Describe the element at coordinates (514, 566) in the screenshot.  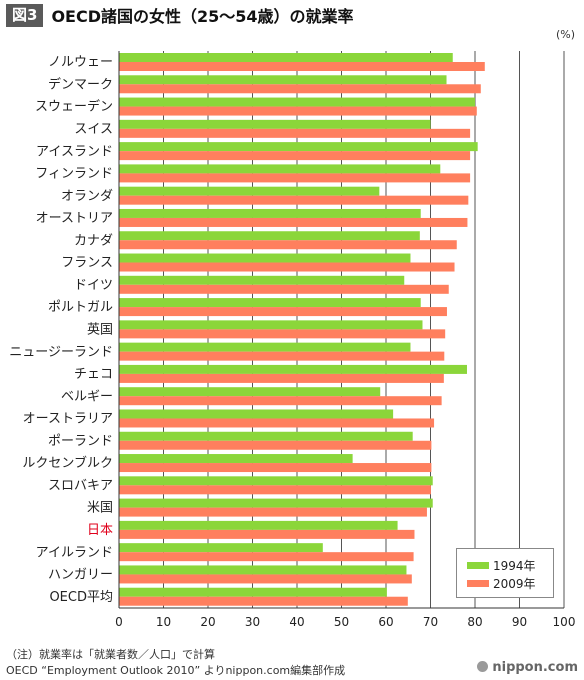
I see `legend-label-1994: 1994年` at that location.